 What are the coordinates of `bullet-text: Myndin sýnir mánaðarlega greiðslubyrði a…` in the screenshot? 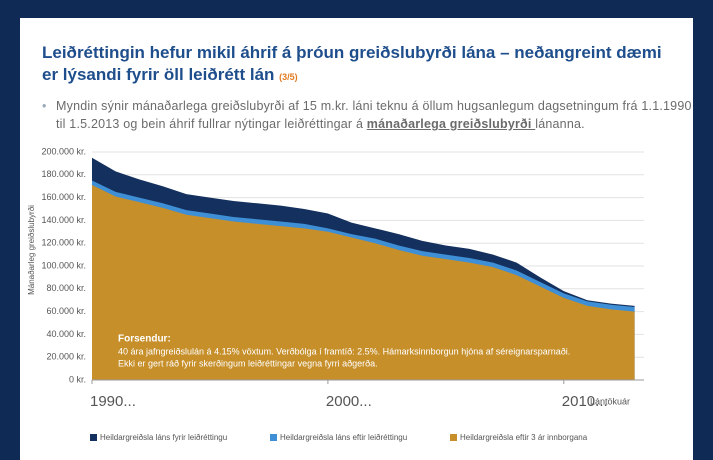 It's located at (374, 115).